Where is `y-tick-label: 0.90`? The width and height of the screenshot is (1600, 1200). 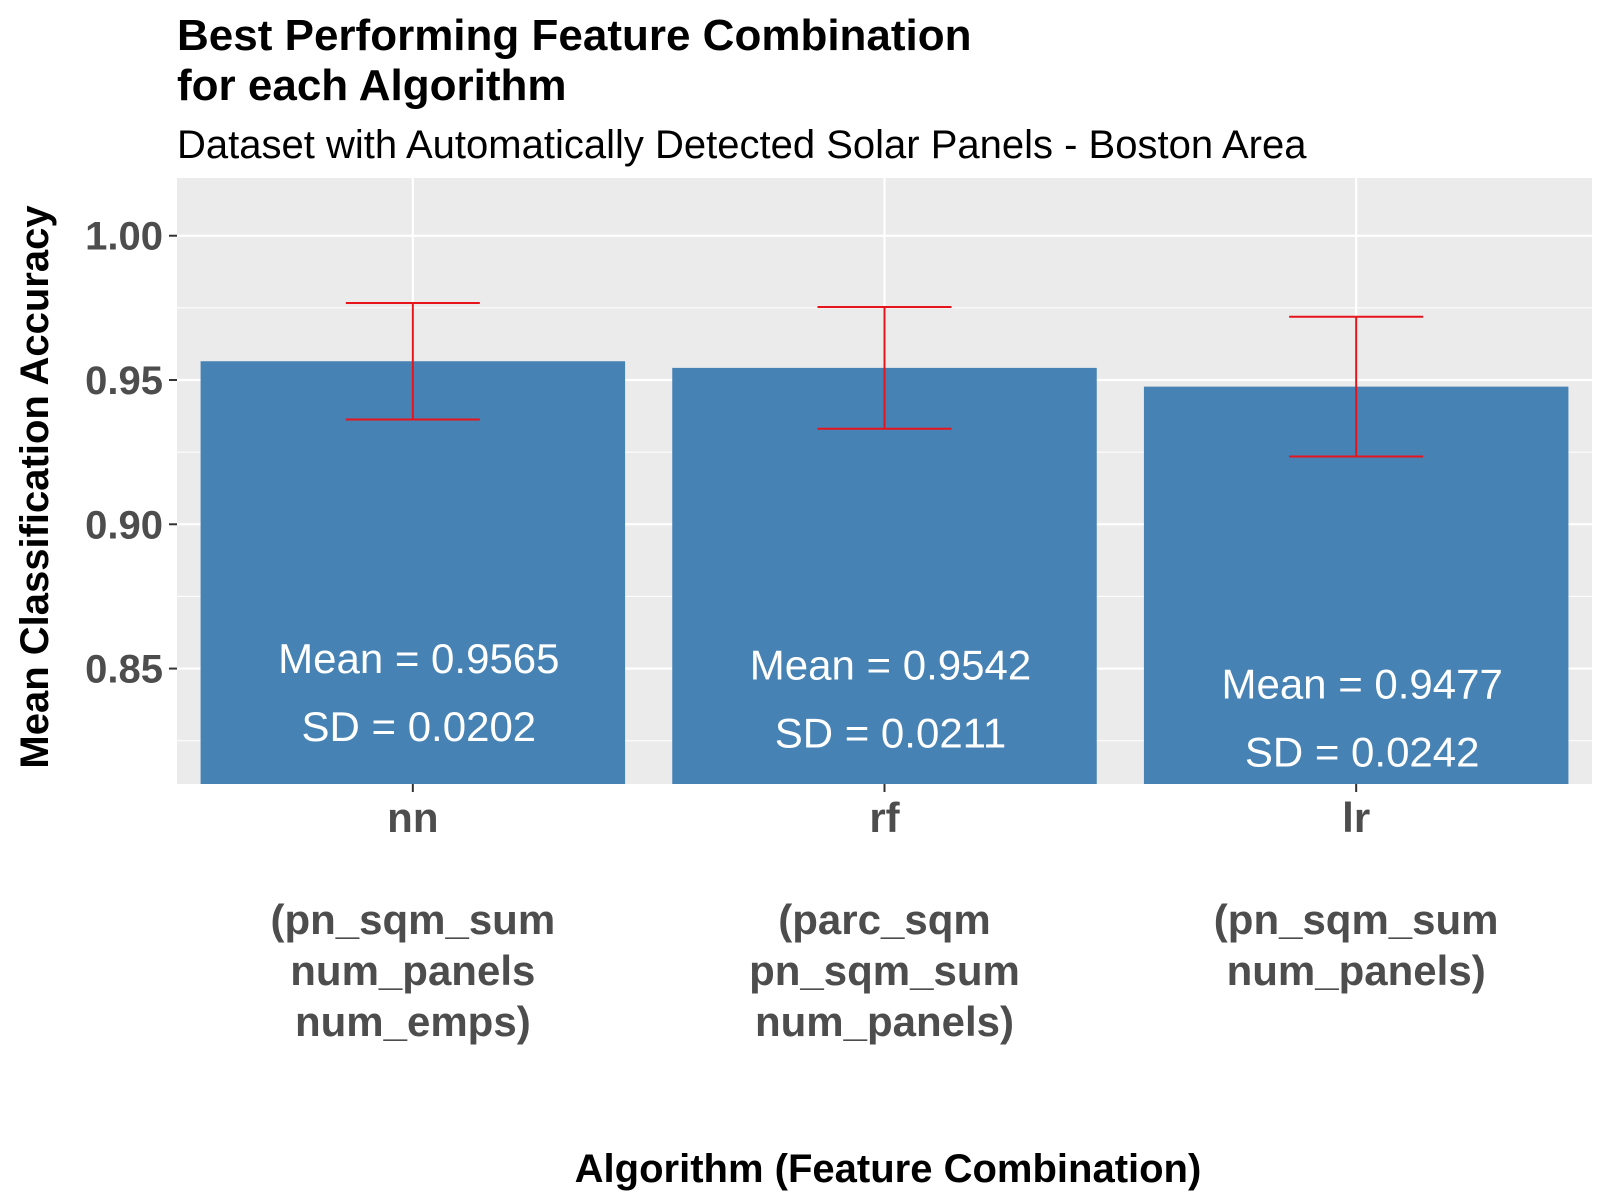 y-tick-label: 0.90 is located at coordinates (124, 525).